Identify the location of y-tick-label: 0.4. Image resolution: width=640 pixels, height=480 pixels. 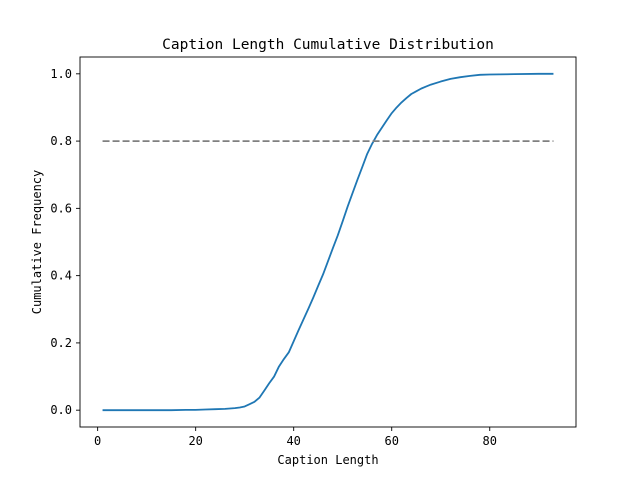
(61, 276).